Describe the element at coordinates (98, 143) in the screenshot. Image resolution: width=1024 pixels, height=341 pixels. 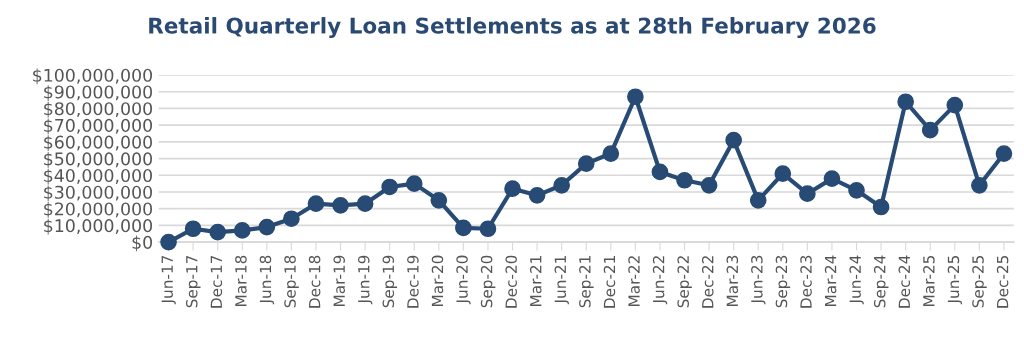
I see `y-tick-label: $60,000,000` at that location.